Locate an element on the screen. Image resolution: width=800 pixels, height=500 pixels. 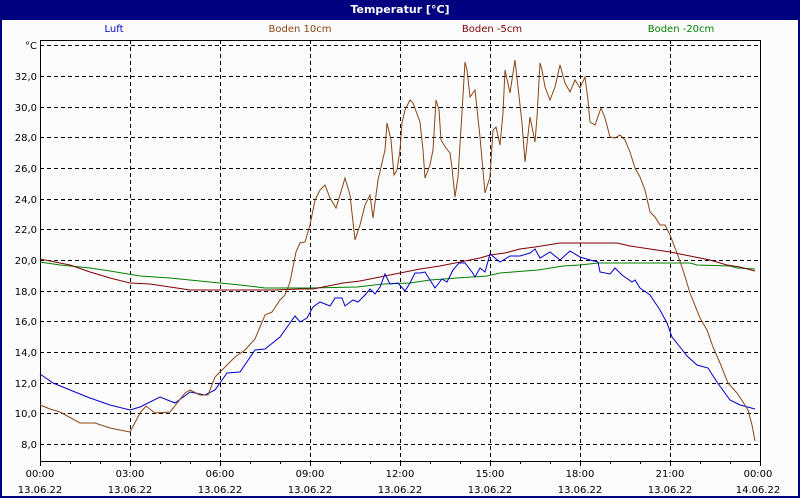
legend-boden-10cm: Boden 10cm is located at coordinates (300, 29).